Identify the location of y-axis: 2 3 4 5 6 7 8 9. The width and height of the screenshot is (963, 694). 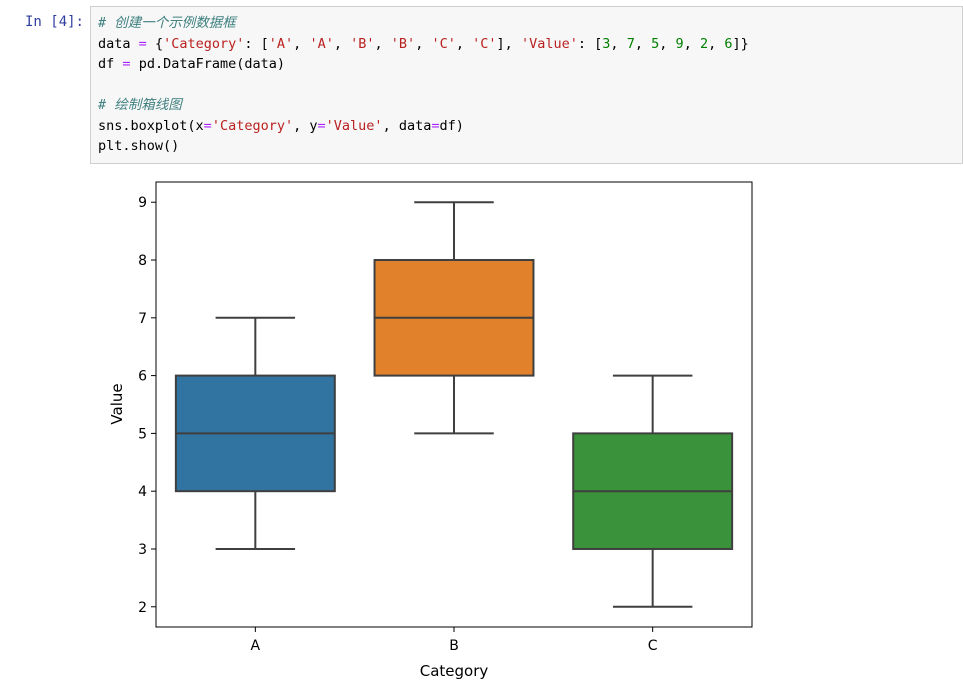
(147, 405).